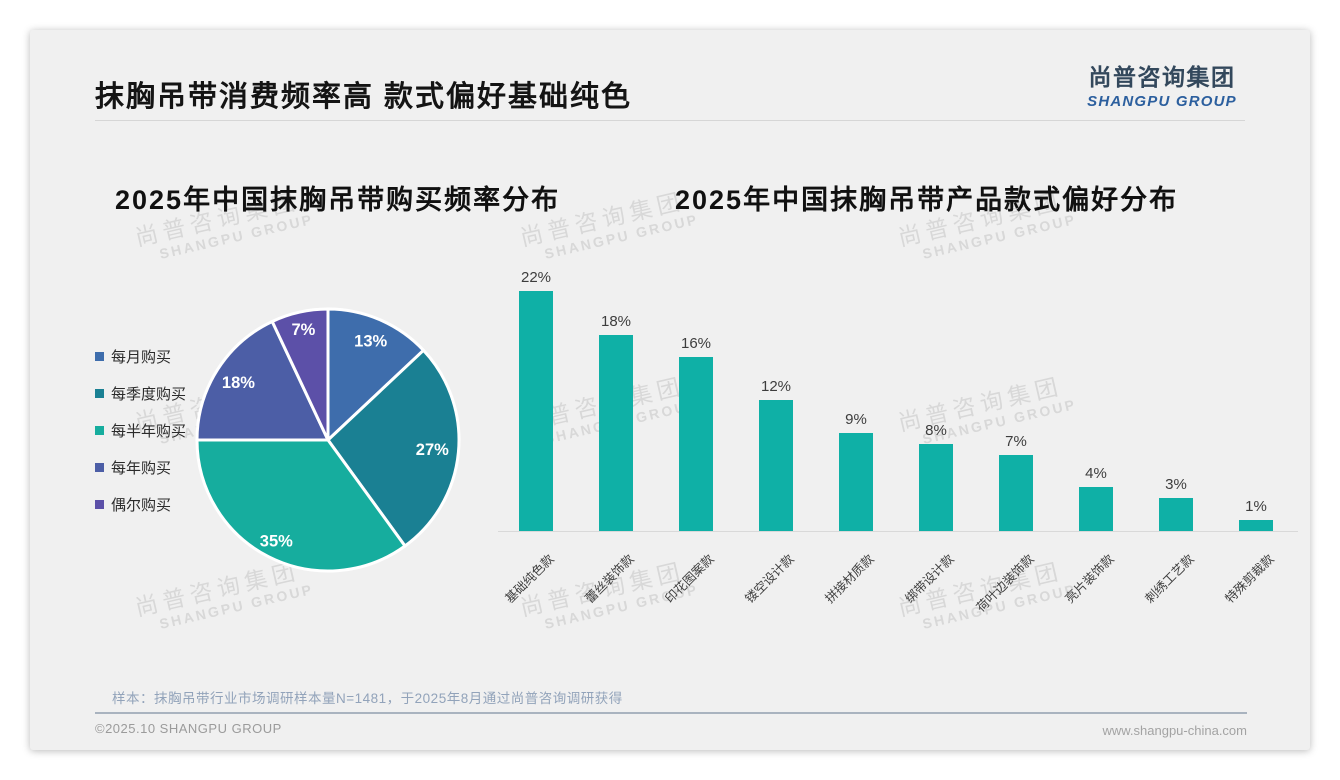 Image resolution: width=1340 pixels, height=780 pixels. What do you see at coordinates (696, 343) in the screenshot?
I see `bar-value-label: 16%` at bounding box center [696, 343].